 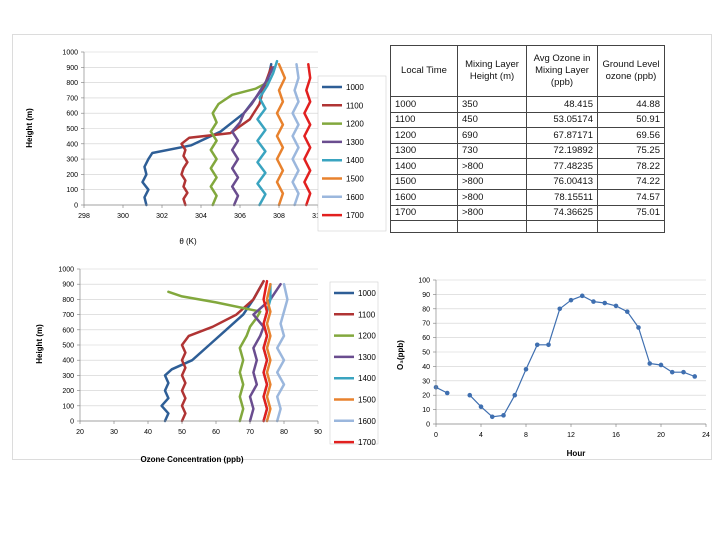 I want to click on table-row: 1700 >800 74.36625 75.01, so click(x=527, y=212).